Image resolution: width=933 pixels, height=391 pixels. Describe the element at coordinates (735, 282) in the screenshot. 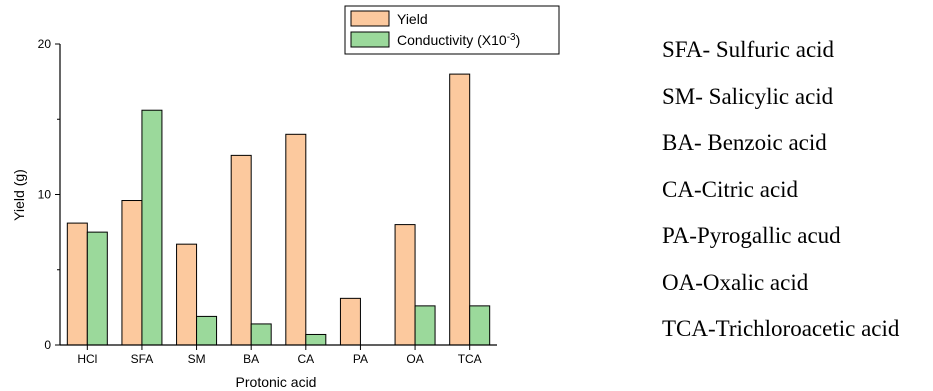

I see `abbreviation-item: OA-Oxalic acid` at that location.